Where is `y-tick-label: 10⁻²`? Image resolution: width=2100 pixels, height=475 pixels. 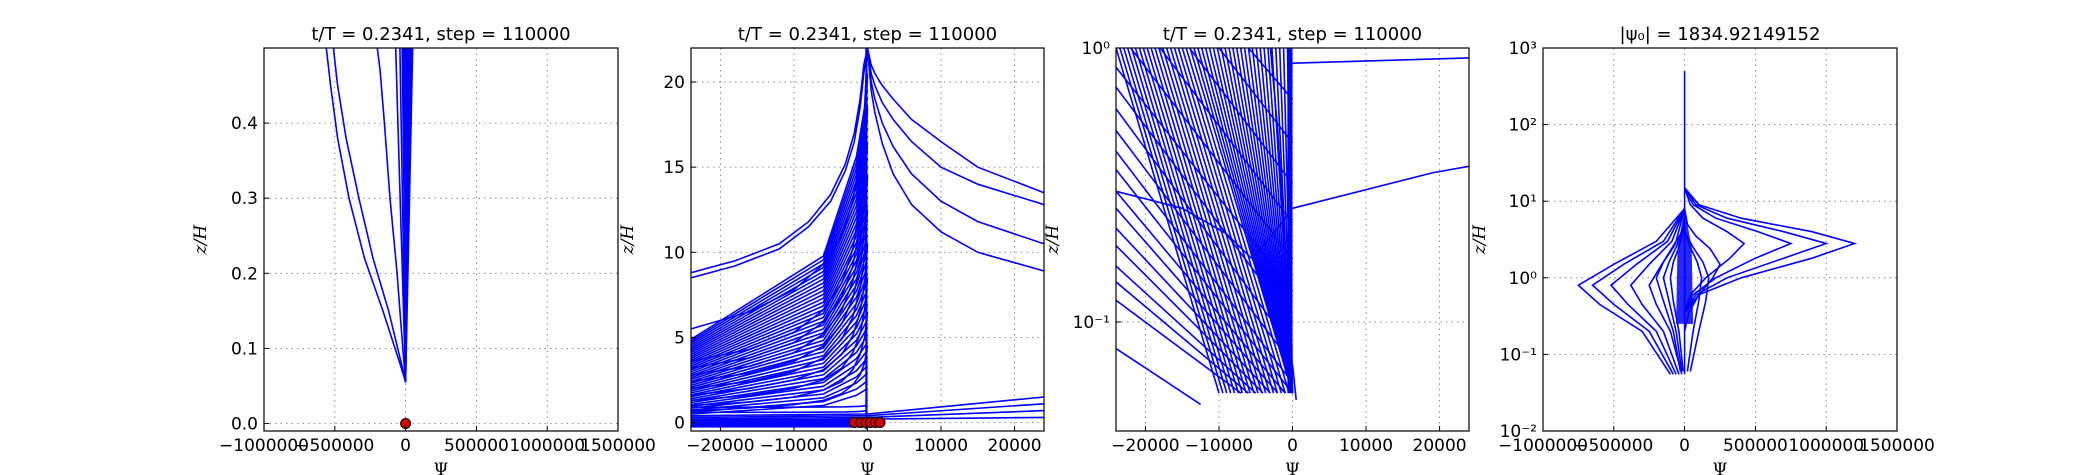 y-tick-label: 10⁻² is located at coordinates (1518, 432).